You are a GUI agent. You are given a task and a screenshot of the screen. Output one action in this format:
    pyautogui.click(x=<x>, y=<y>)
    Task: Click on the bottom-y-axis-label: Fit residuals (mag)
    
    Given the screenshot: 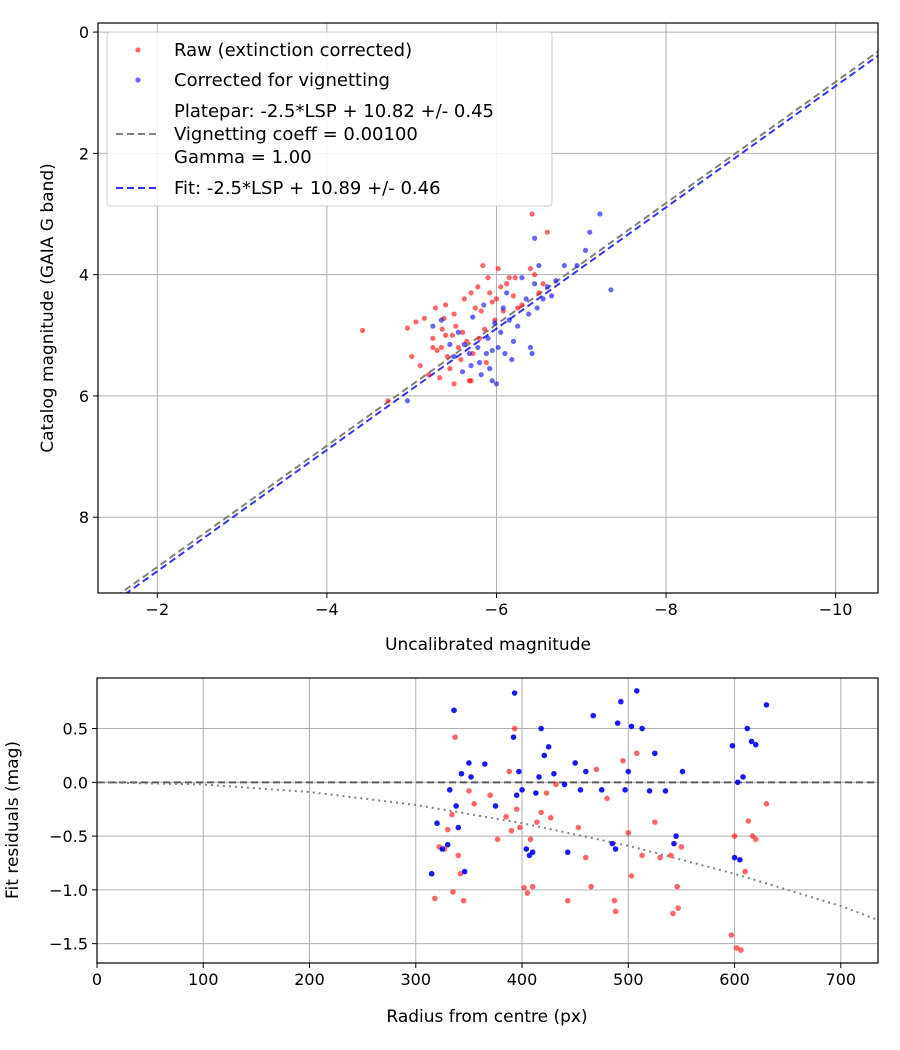 What is the action you would take?
    pyautogui.click(x=13, y=820)
    